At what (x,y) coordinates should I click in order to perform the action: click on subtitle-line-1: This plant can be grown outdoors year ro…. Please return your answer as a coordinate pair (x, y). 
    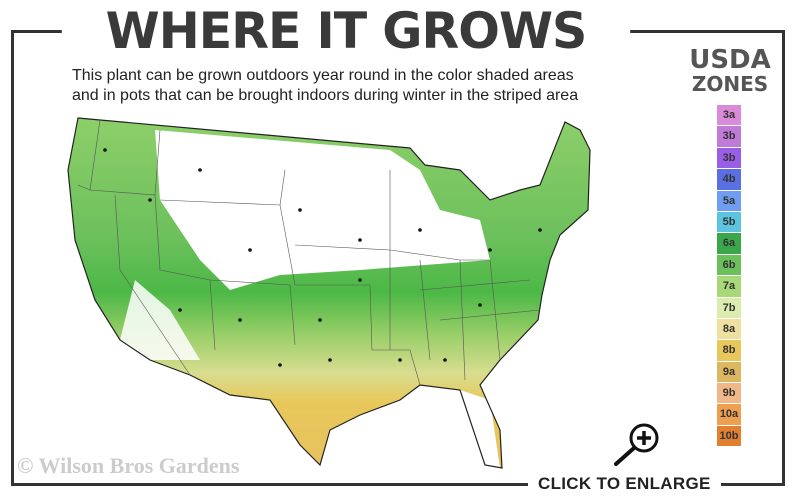
    Looking at the image, I should click on (323, 75).